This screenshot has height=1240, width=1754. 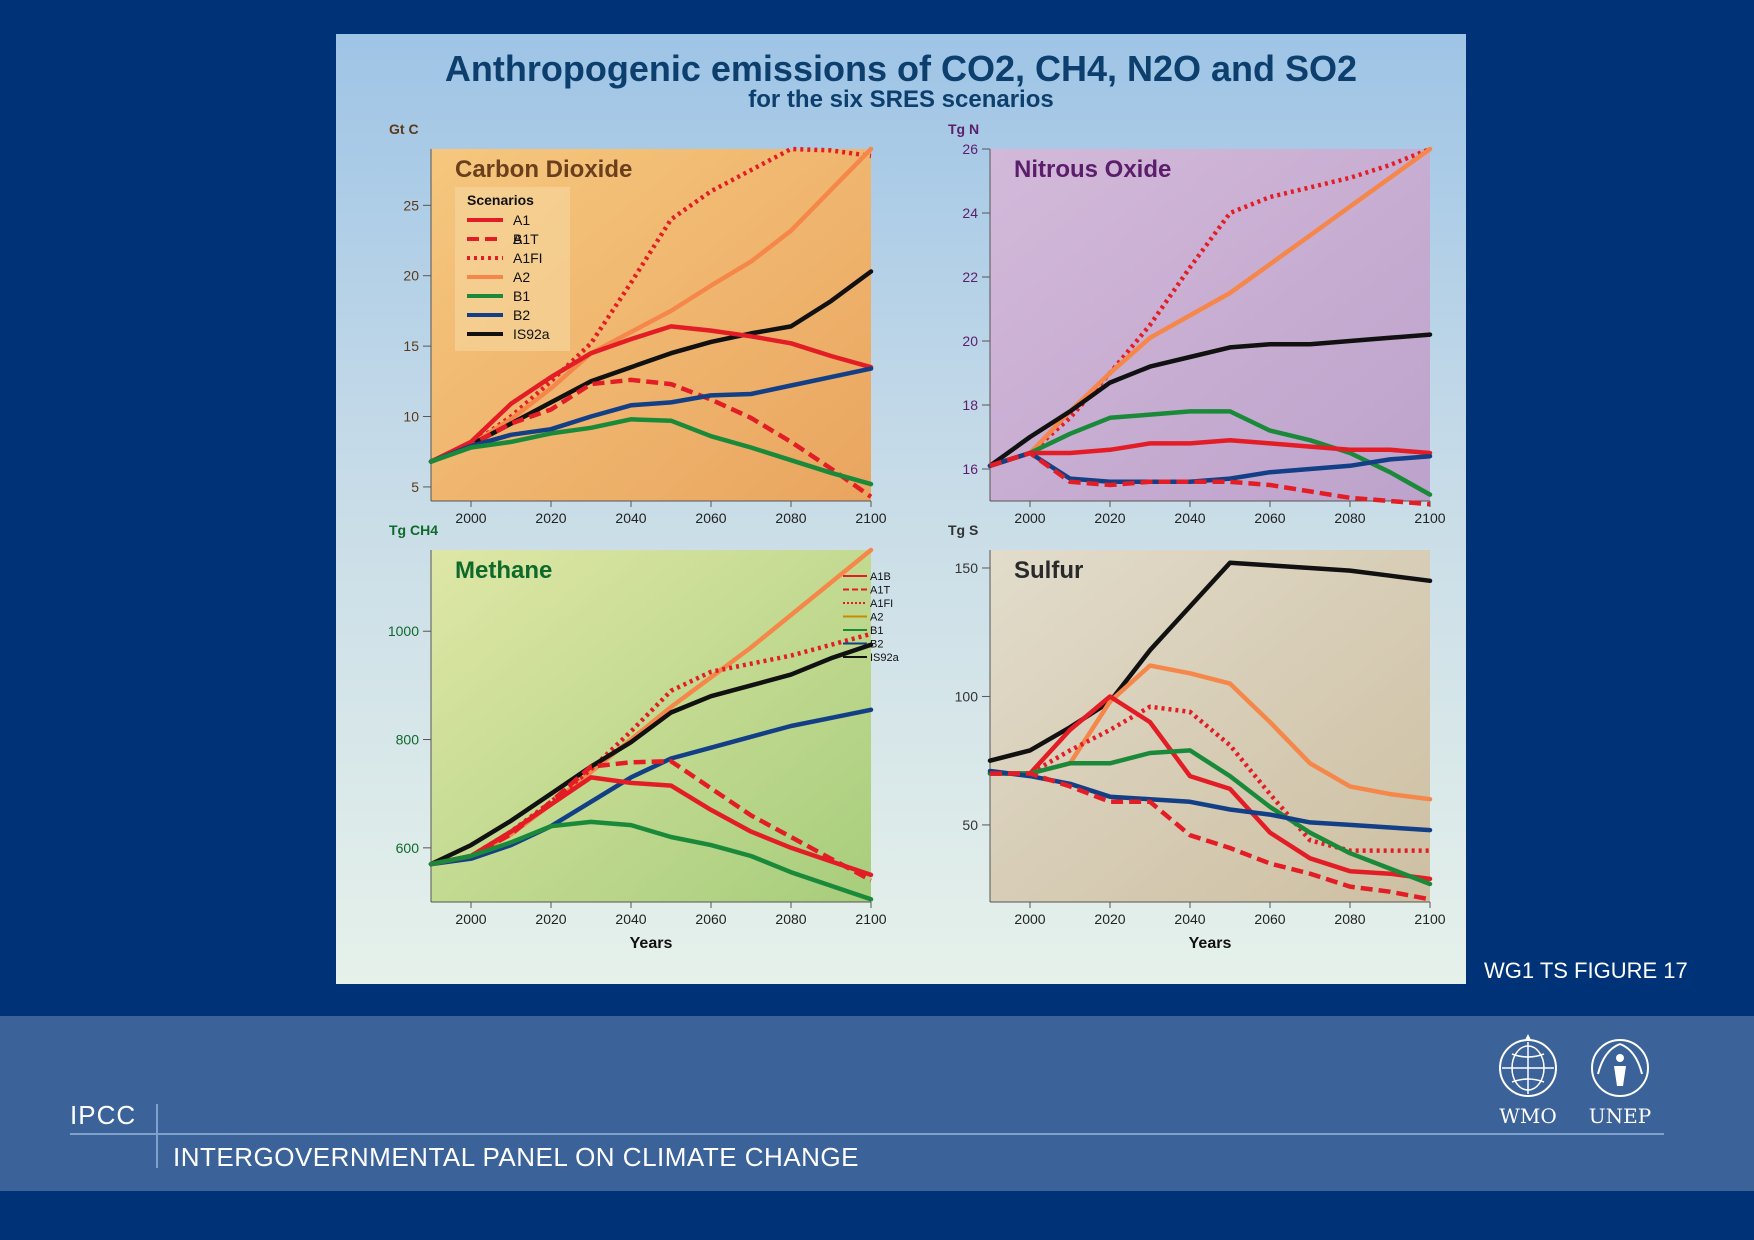 What do you see at coordinates (413, 530) in the screenshot?
I see `y-axis-label: Tg CH4` at bounding box center [413, 530].